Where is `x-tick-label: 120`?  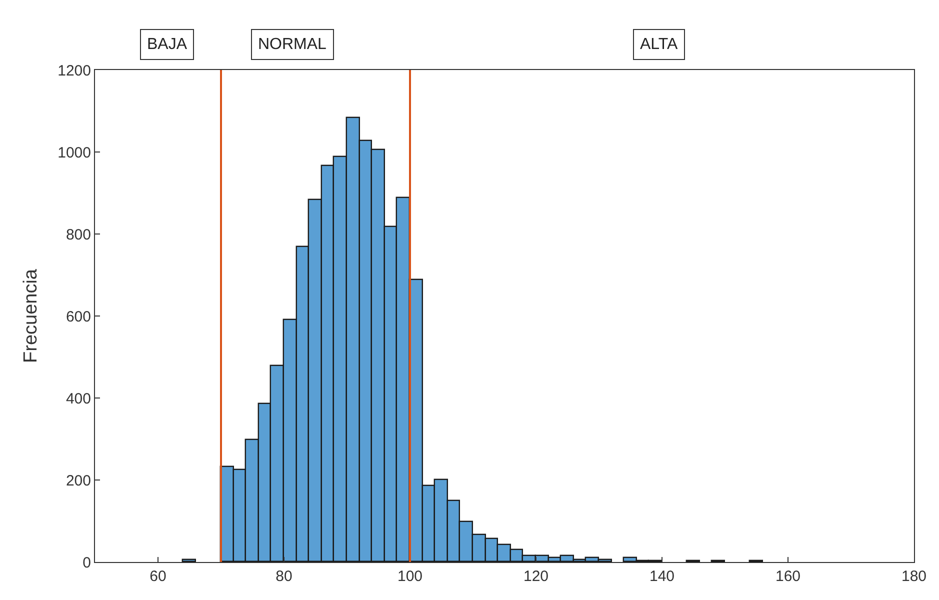 x-tick-label: 120 is located at coordinates (536, 576).